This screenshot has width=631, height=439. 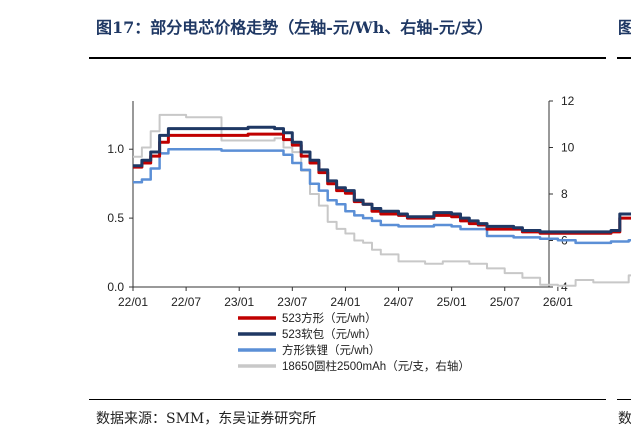 What do you see at coordinates (115, 218) in the screenshot?
I see `left-tick-label: 0.5` at bounding box center [115, 218].